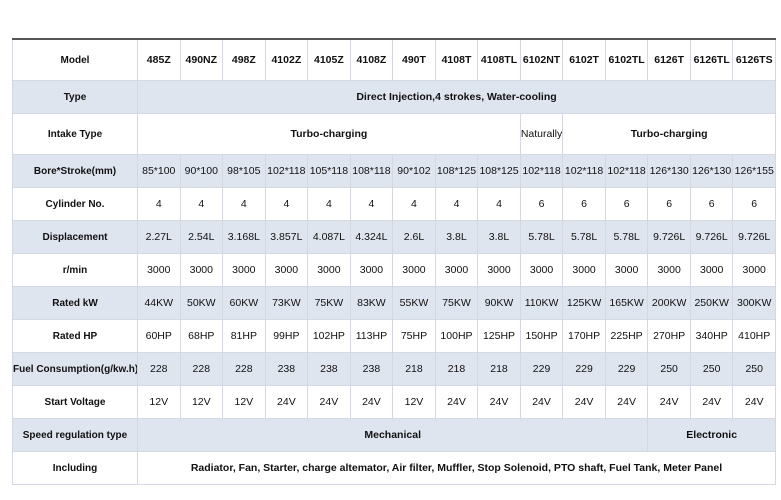 This screenshot has width=781, height=500. What do you see at coordinates (626, 336) in the screenshot?
I see `spec-value: 225HP` at bounding box center [626, 336].